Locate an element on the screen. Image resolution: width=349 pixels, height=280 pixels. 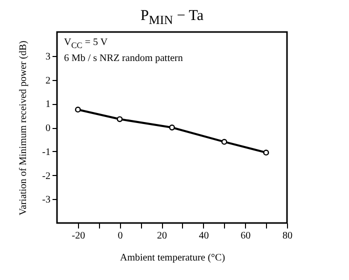
chart-title: P$_{MIN}$ − Ta is located at coordinates (172, 18).